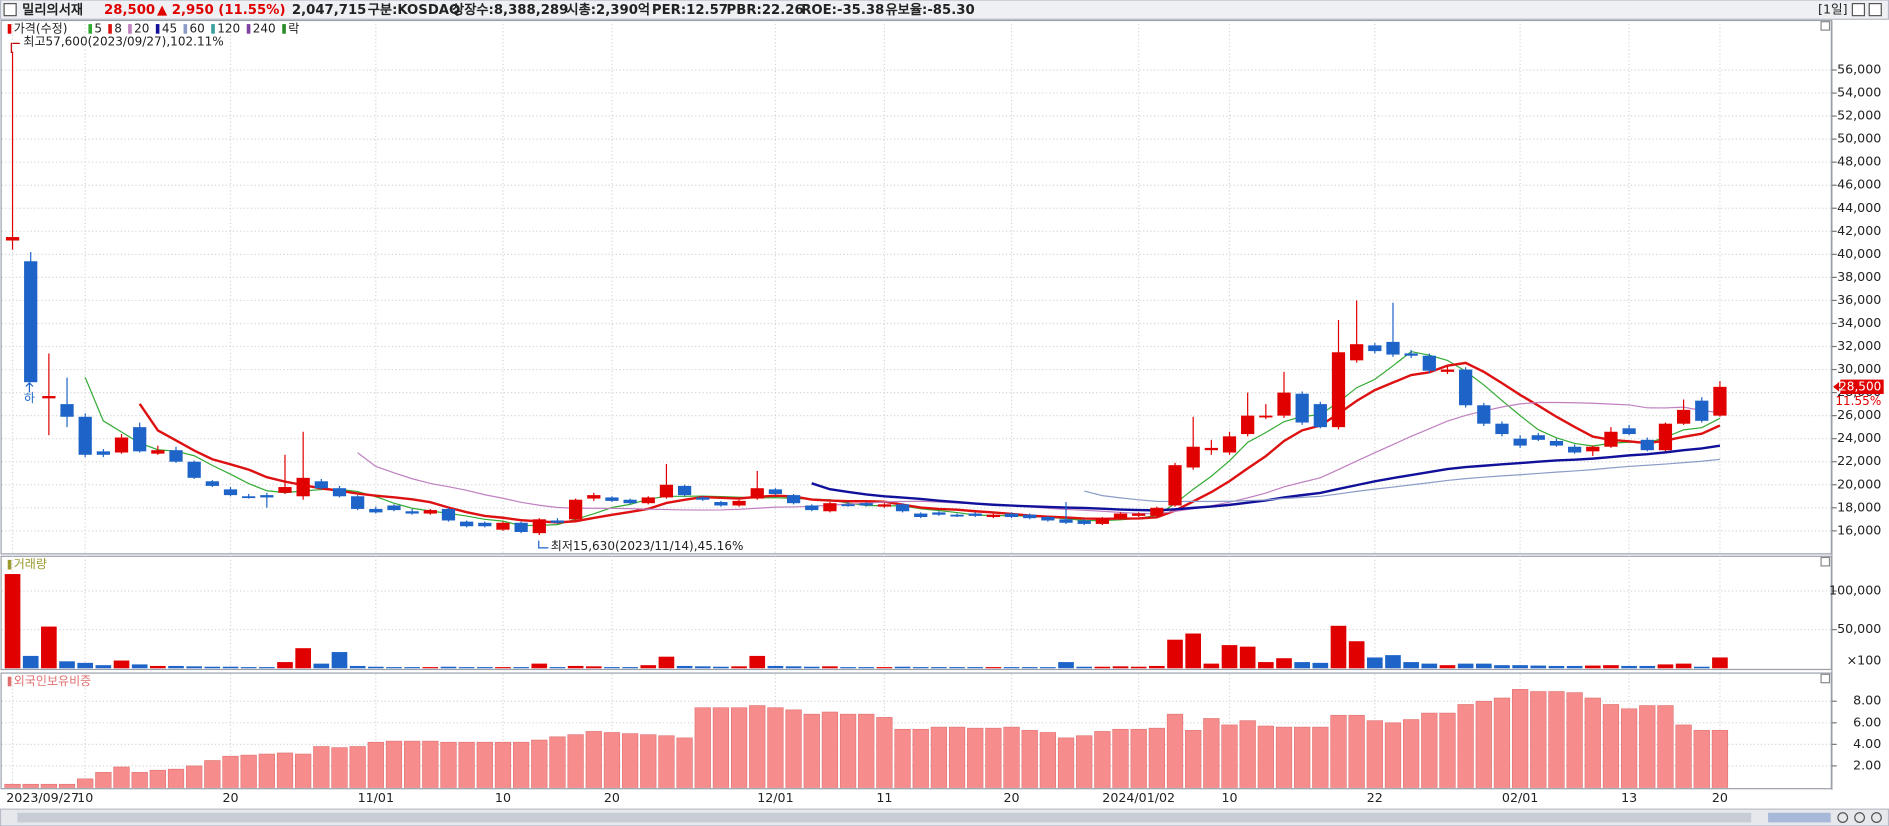 This screenshot has height=826, width=1889. What do you see at coordinates (1860, 817) in the screenshot?
I see `zoom-in` at bounding box center [1860, 817].